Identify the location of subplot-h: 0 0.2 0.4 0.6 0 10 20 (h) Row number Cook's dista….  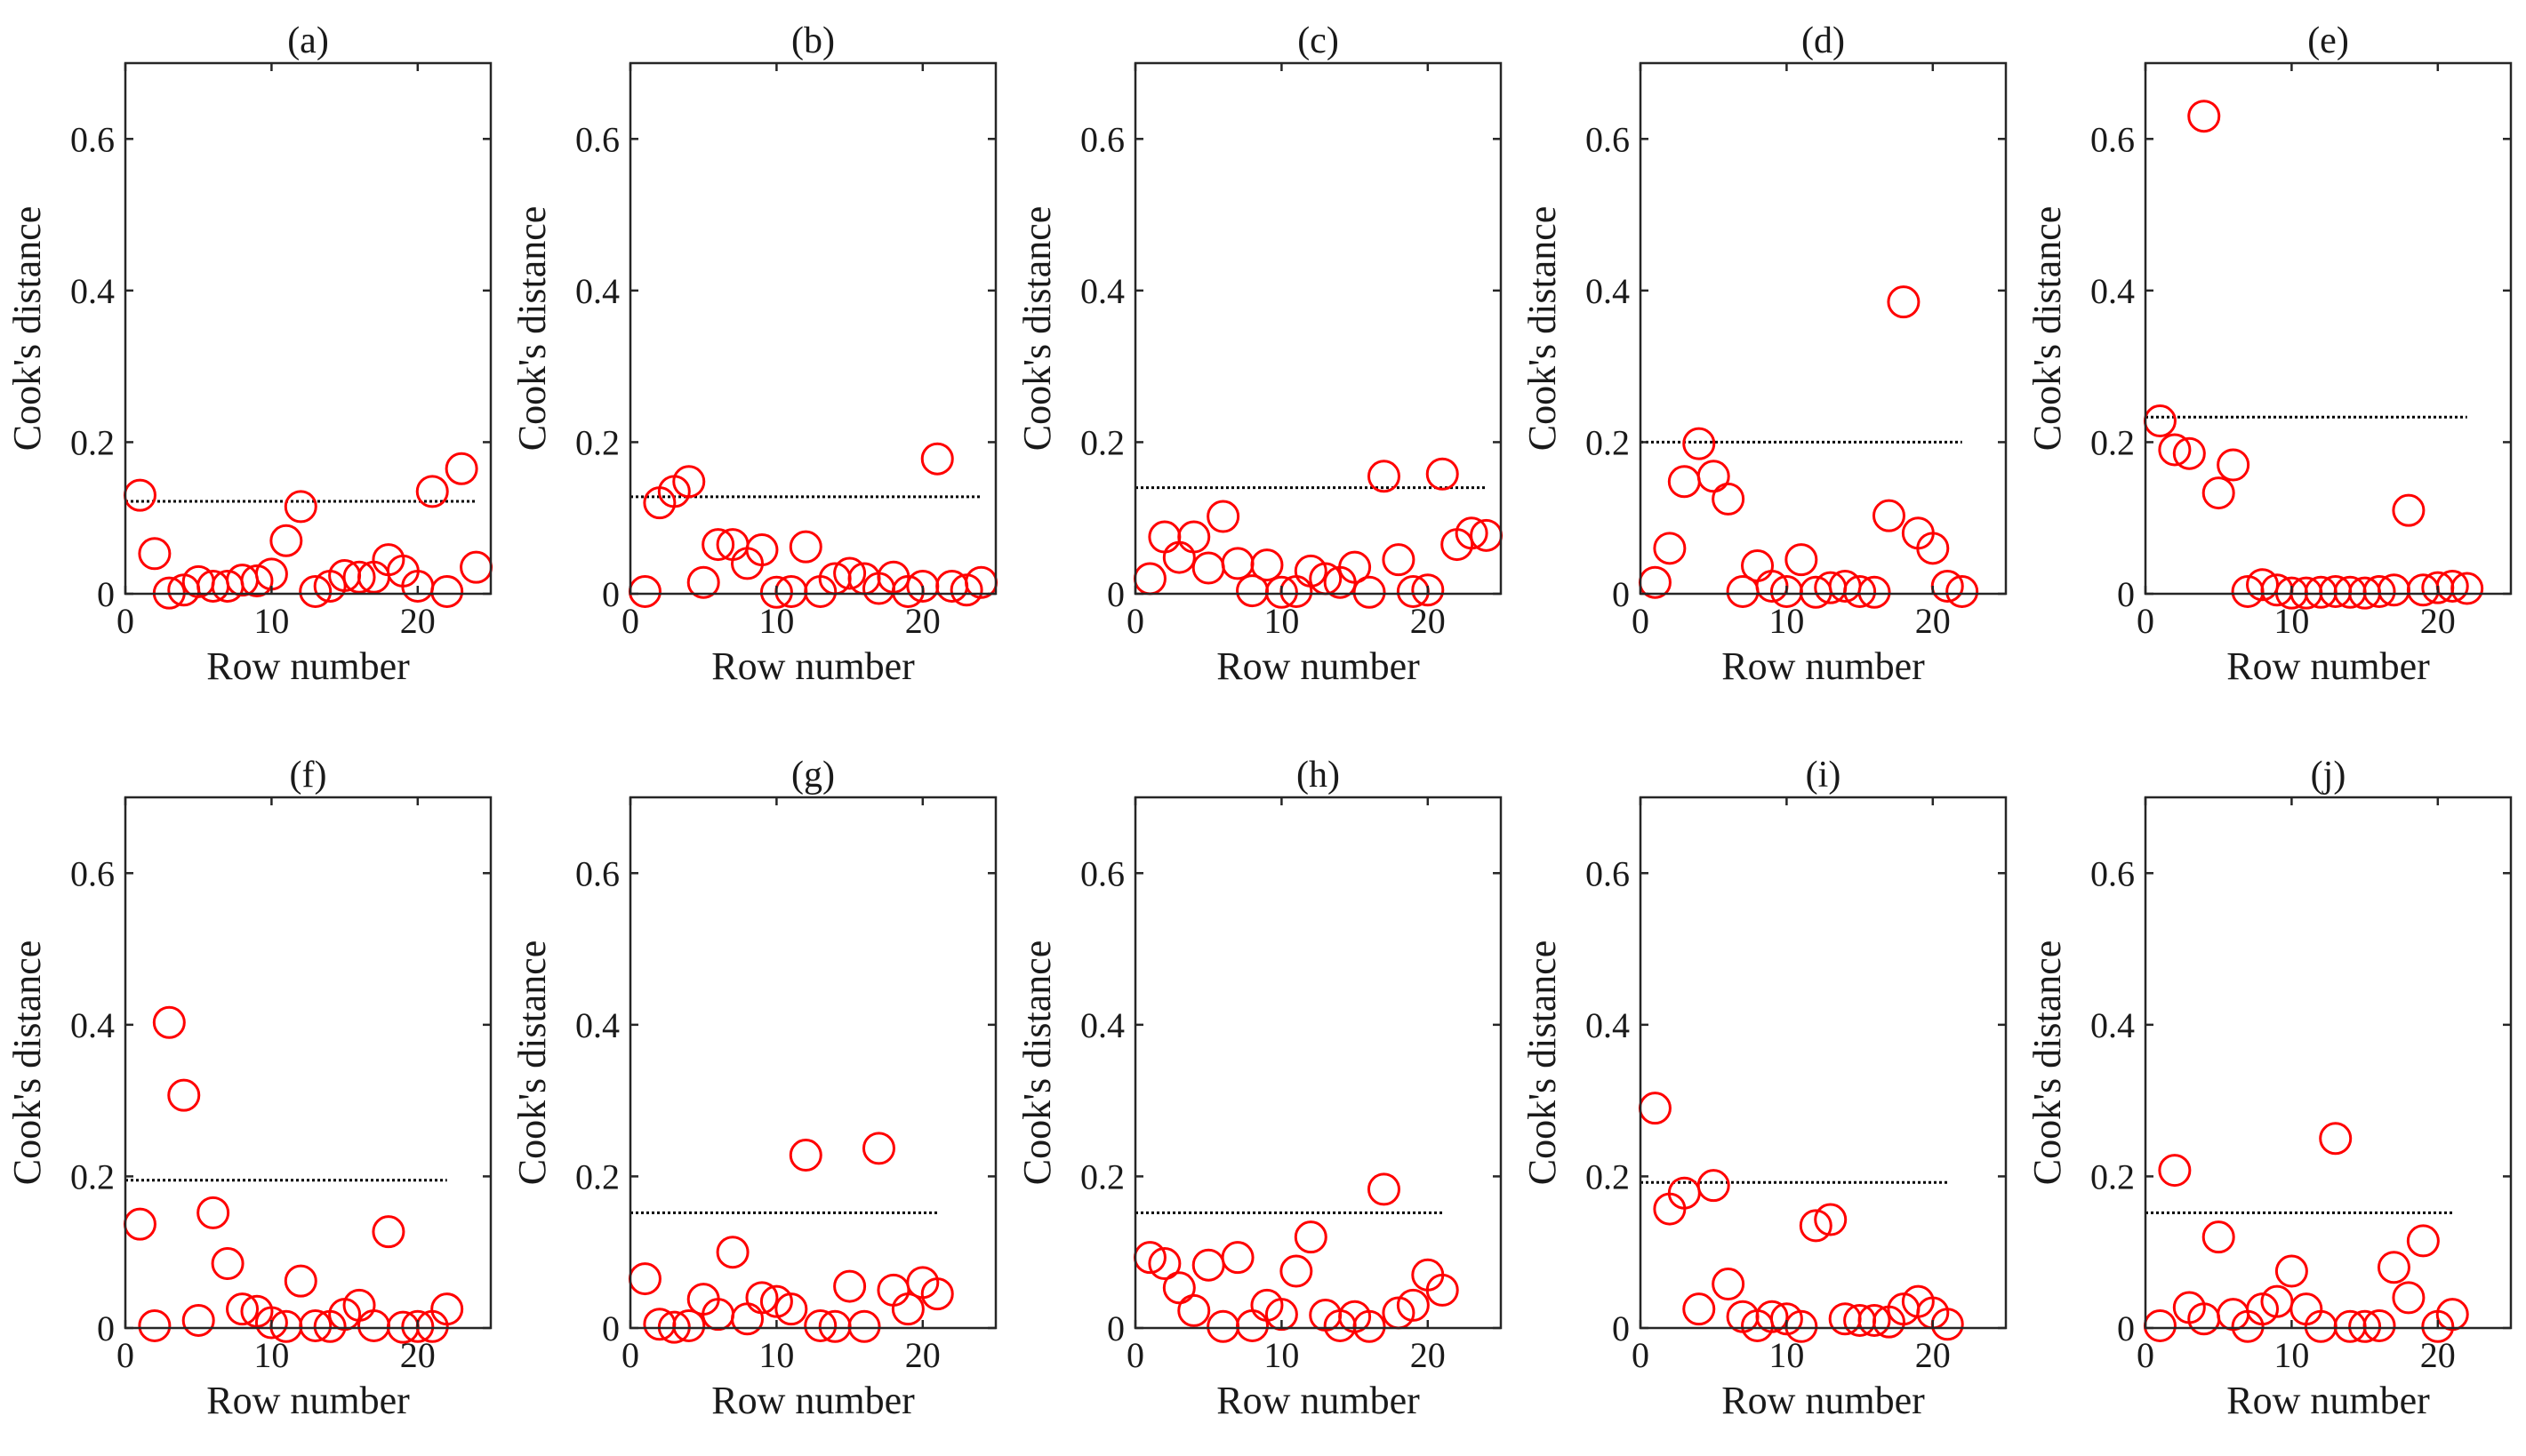
(1259, 1088).